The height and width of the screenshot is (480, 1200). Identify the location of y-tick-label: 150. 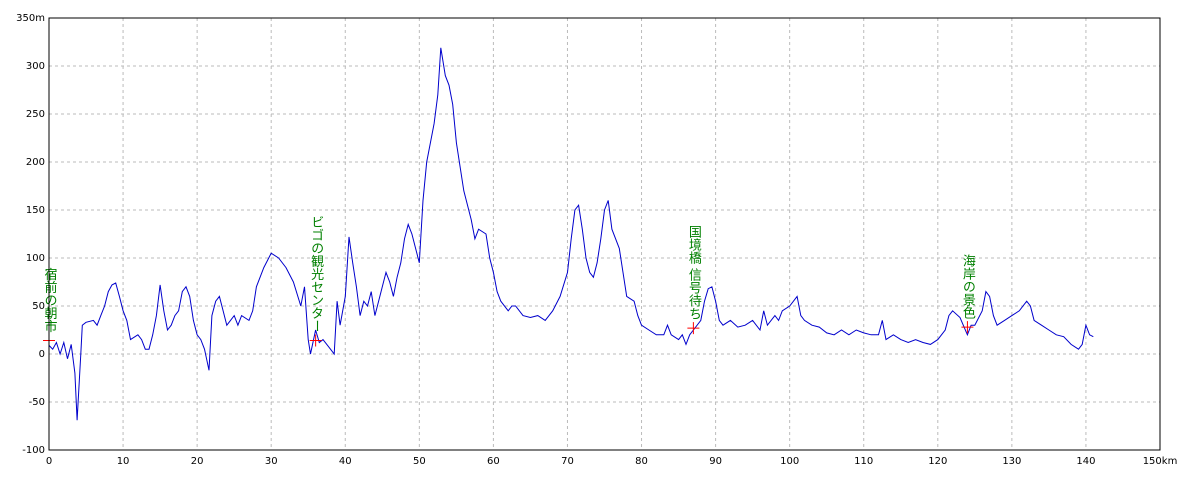
(35, 210).